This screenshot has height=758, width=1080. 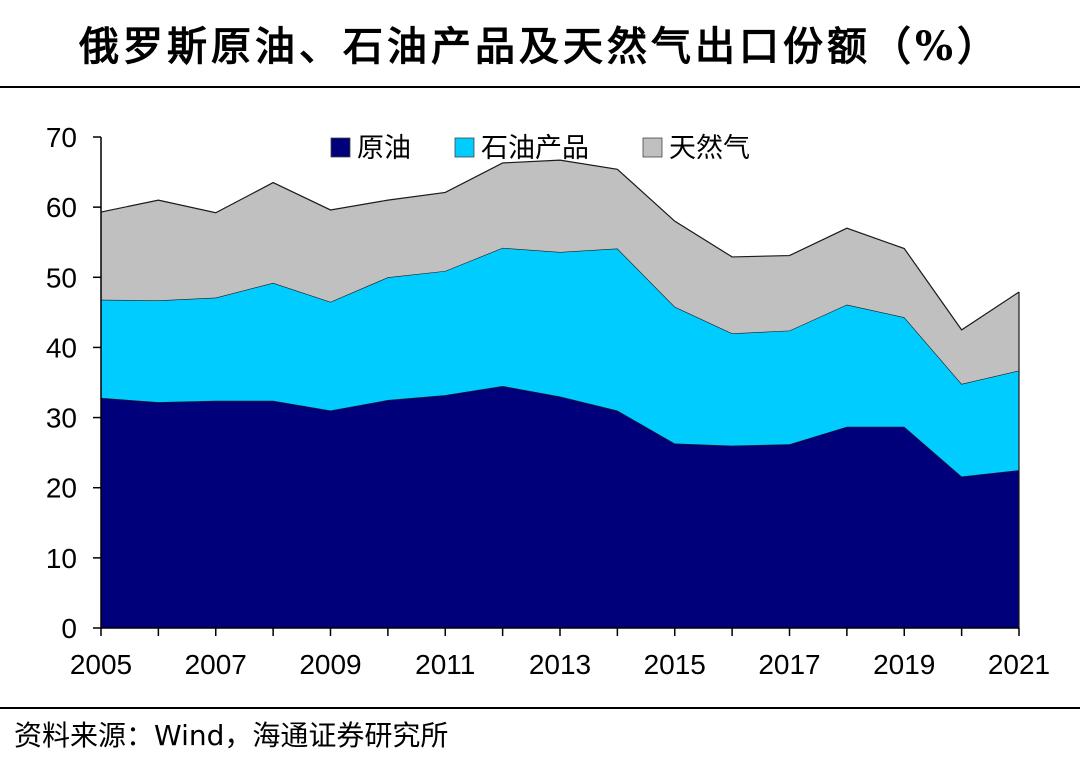 I want to click on x-tick-label: 2013, so click(x=560, y=664).